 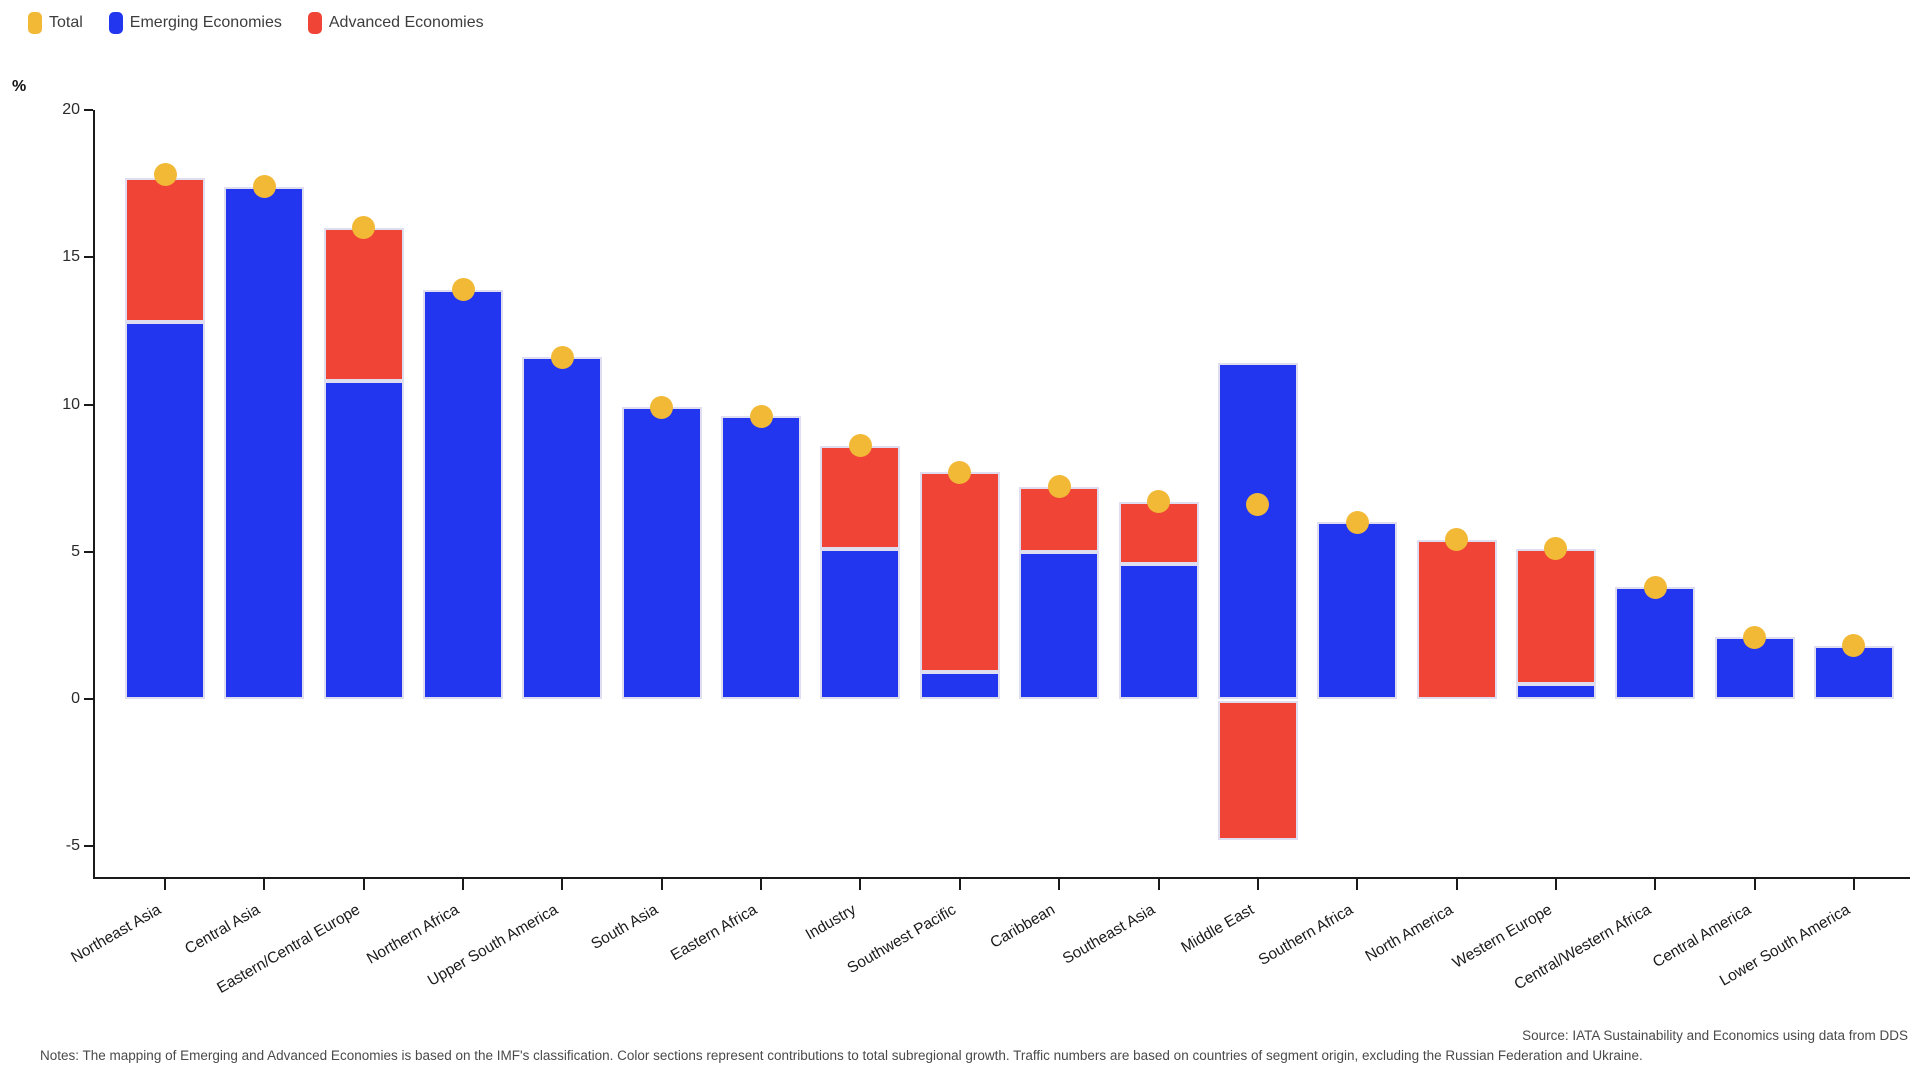 What do you see at coordinates (1357, 610) in the screenshot?
I see `bar-emerging-southern-africa` at bounding box center [1357, 610].